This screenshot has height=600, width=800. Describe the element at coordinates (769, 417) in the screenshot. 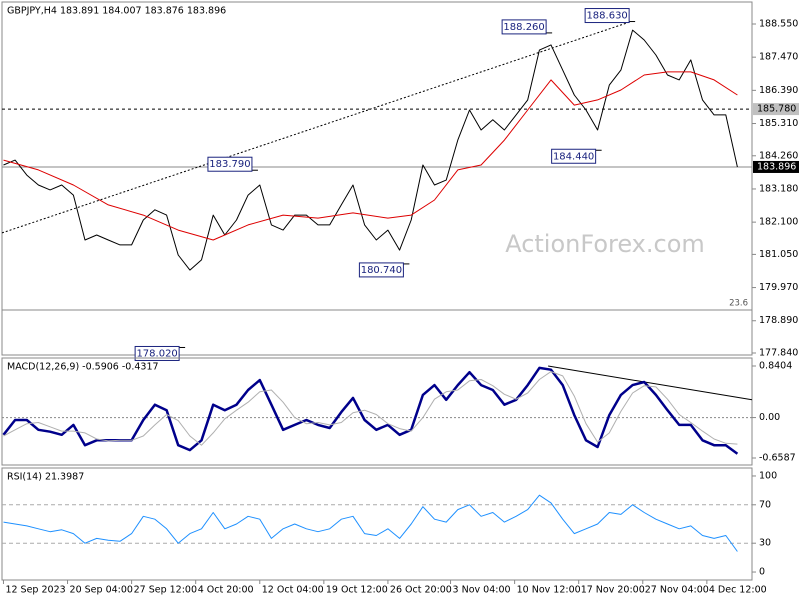

I see `y-tick-label: 0.00` at that location.